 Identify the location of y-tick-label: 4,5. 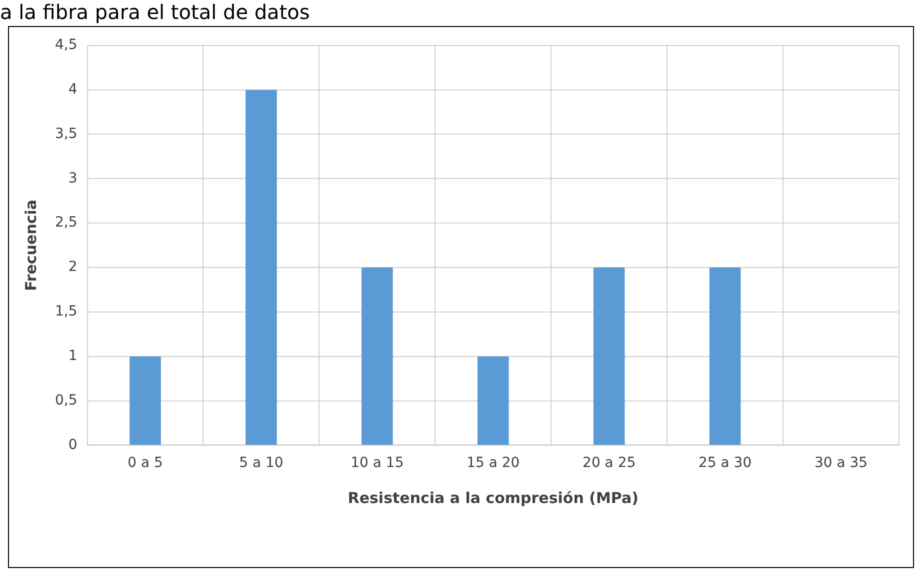
(66, 45).